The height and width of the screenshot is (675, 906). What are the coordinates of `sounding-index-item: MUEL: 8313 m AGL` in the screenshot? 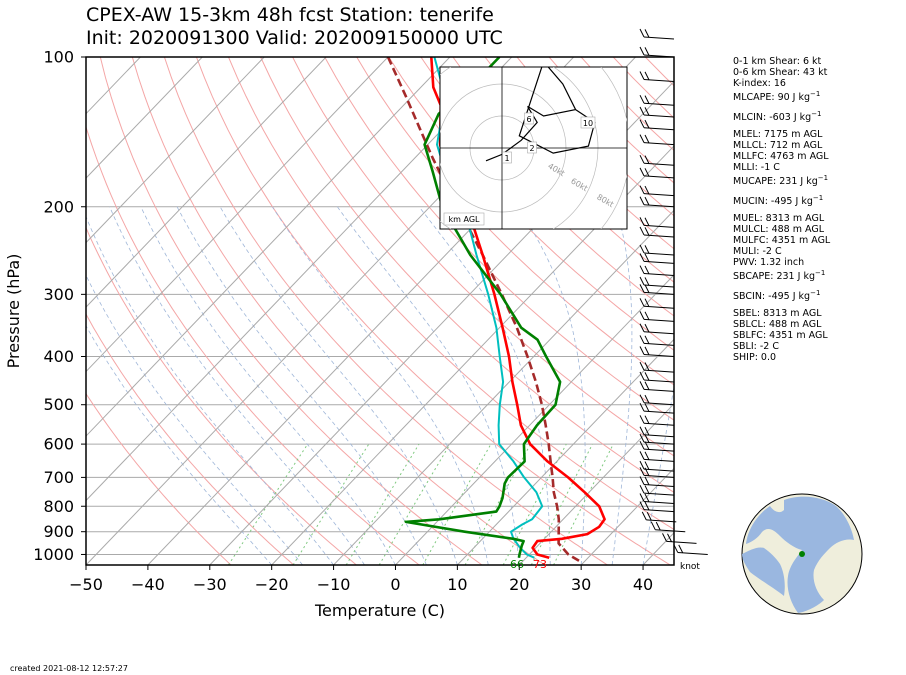 It's located at (779, 218).